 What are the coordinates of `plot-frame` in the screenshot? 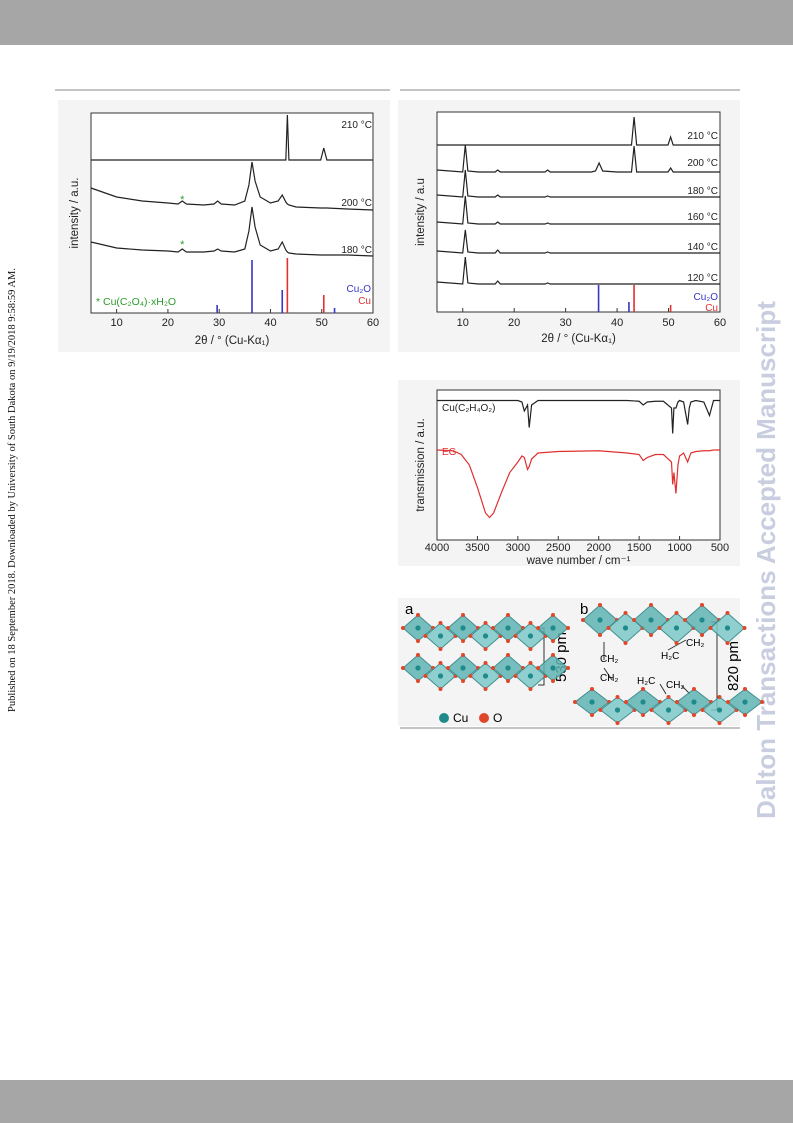 It's located at (578, 465).